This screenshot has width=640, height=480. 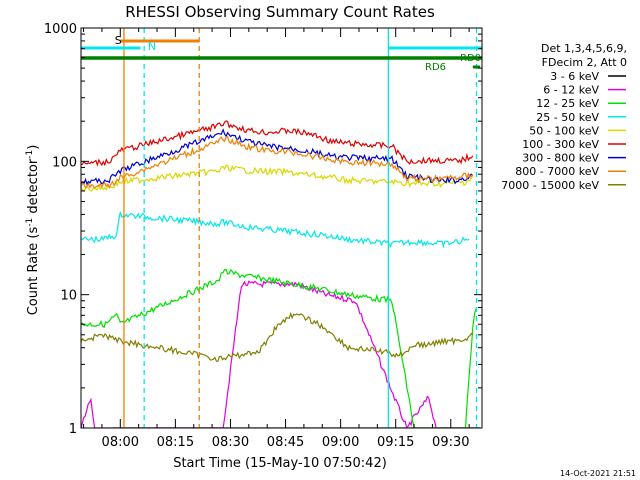 I want to click on x-tick-label: 09:00, so click(x=340, y=442).